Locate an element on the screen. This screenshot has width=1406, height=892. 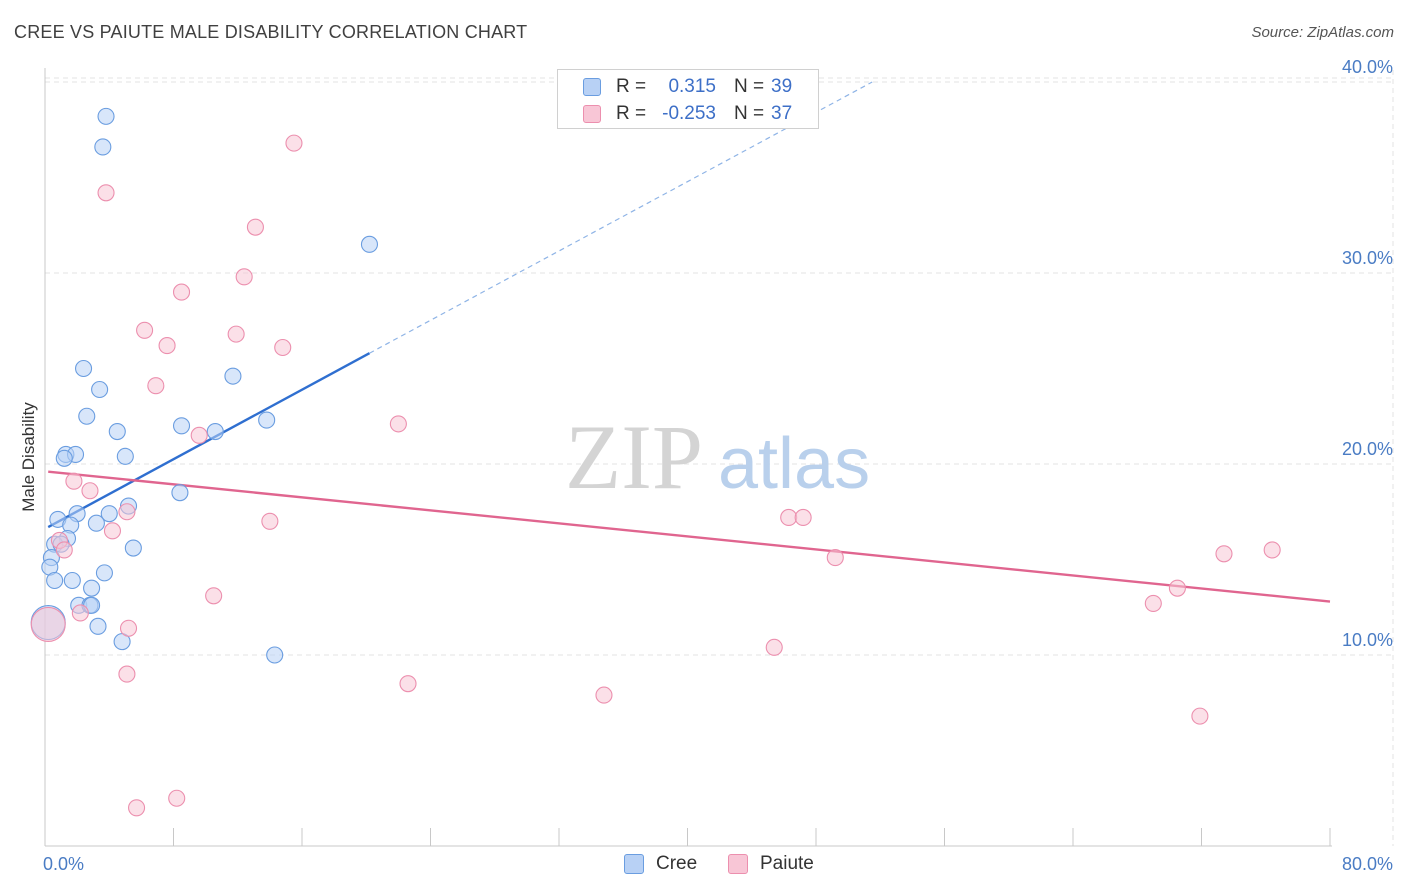
watermark: ZIP atlas is located at coordinates (717, 457).